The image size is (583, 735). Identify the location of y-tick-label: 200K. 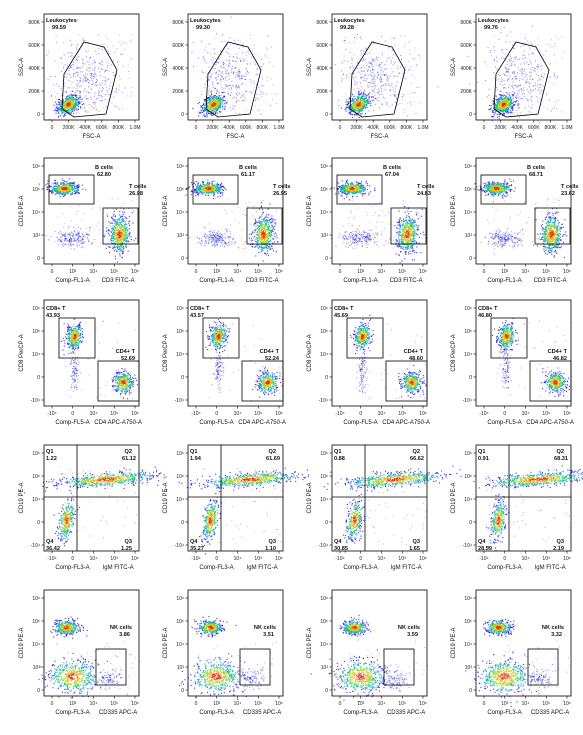
(322, 92).